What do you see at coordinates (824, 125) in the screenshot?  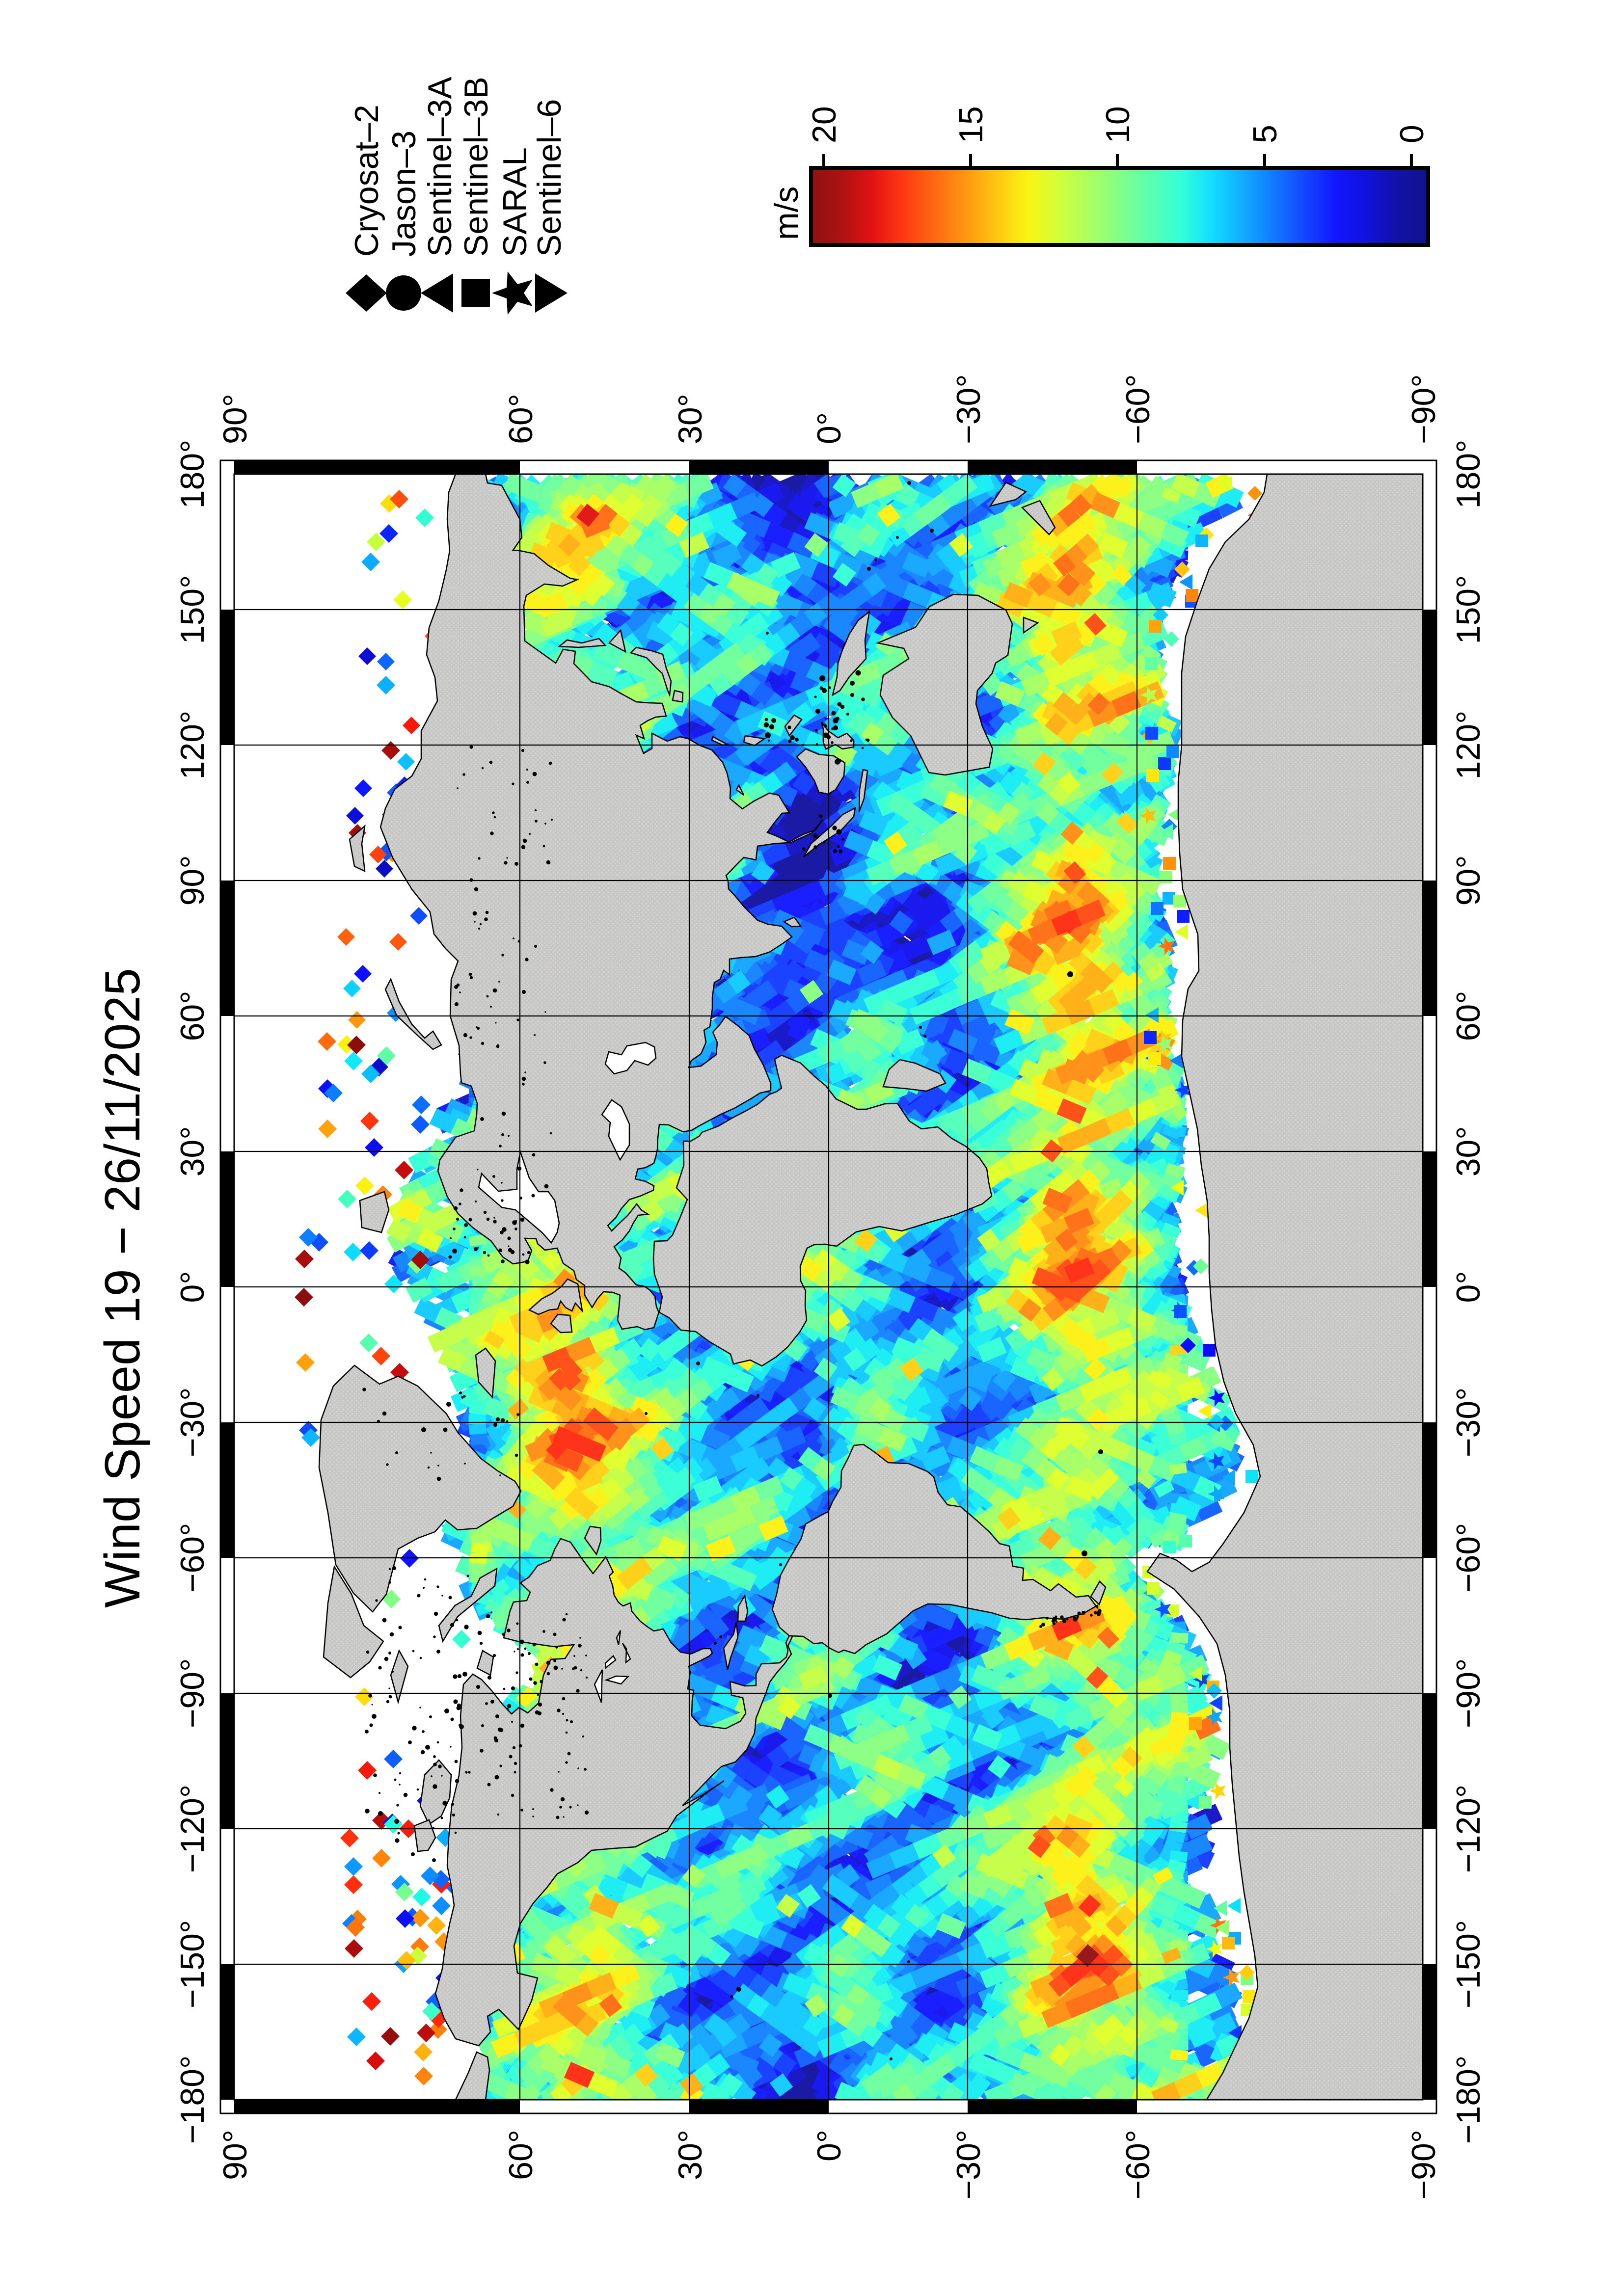 I see `svg-text: 20` at bounding box center [824, 125].